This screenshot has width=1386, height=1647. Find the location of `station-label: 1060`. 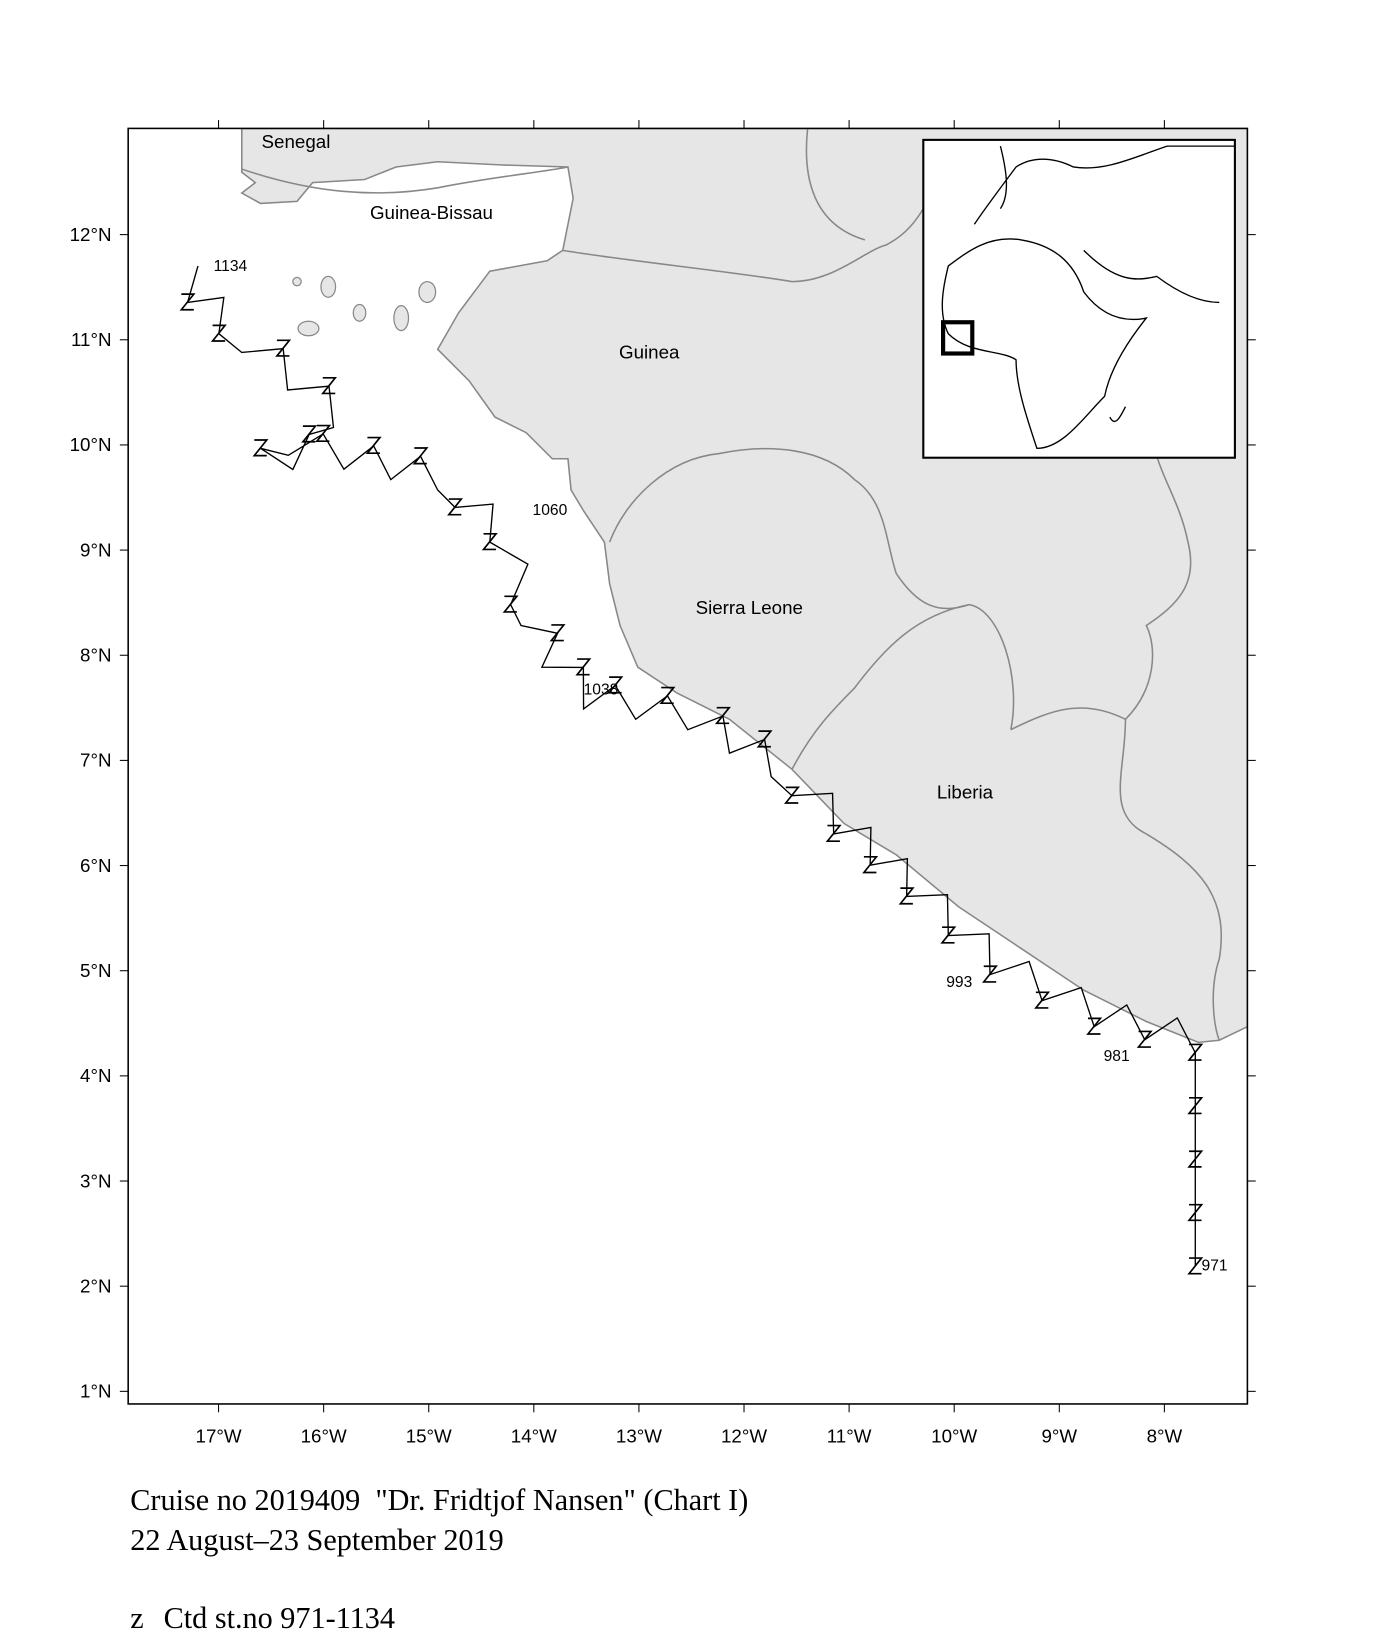

station-label: 1060 is located at coordinates (550, 510).